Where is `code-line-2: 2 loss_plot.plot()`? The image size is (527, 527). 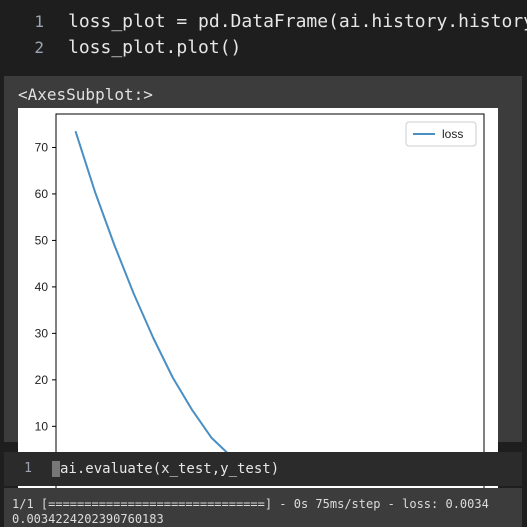 code-line-2: 2 loss_plot.plot() is located at coordinates (263, 48).